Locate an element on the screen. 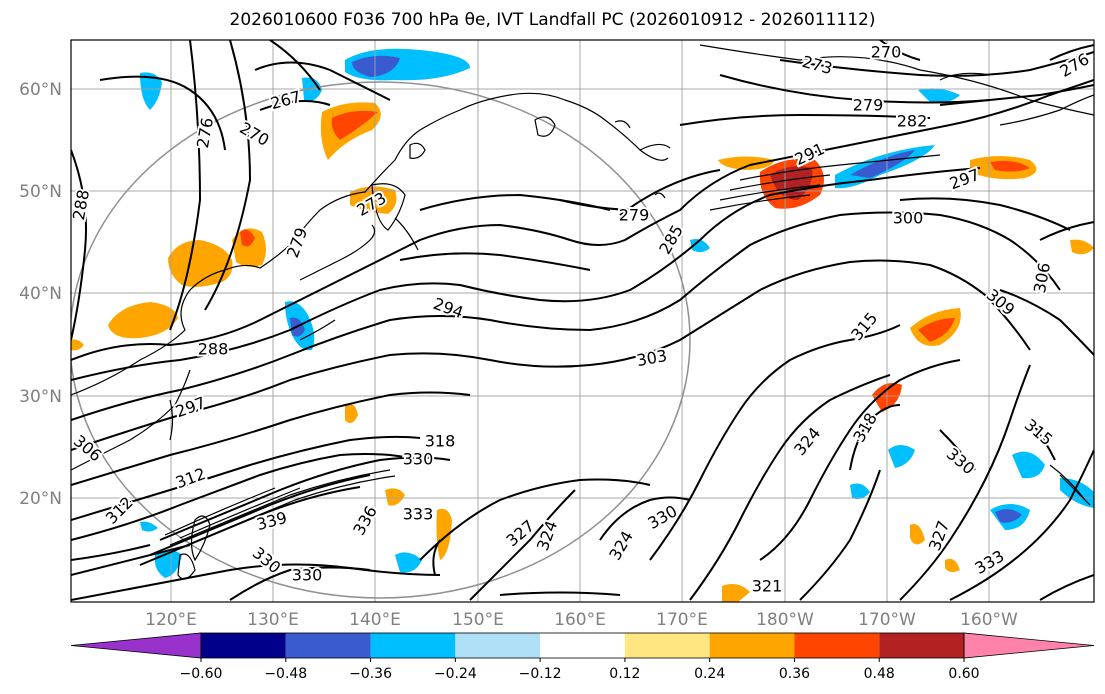 Image resolution: width=1105 pixels, height=694 pixels. lat-tick-label: 40°N is located at coordinates (40, 294).